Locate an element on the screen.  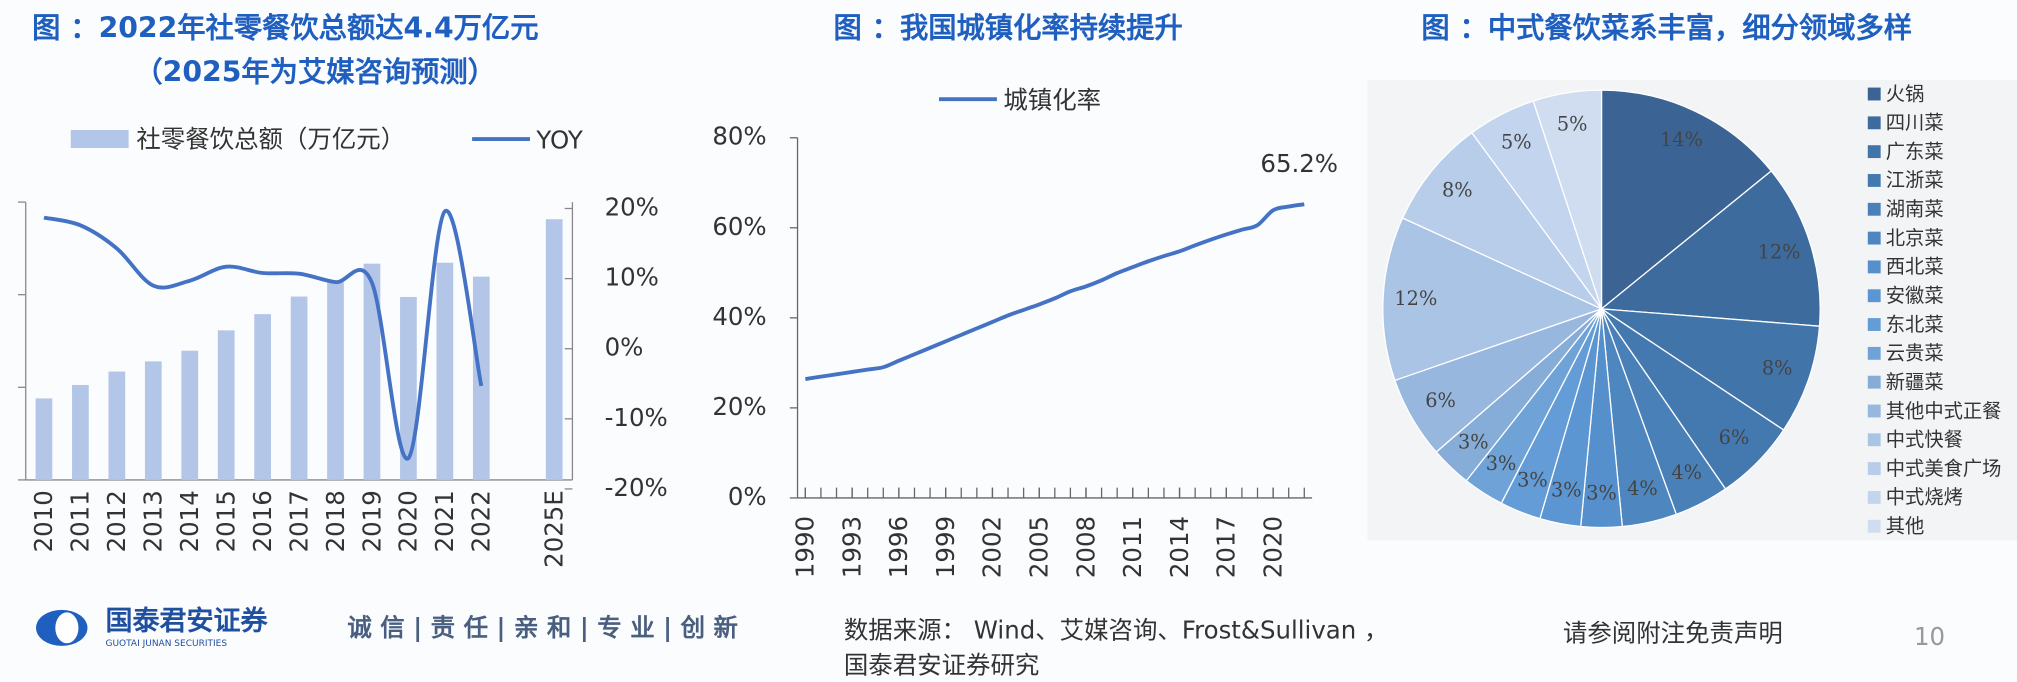
slice-label: 5% is located at coordinates (1516, 142).